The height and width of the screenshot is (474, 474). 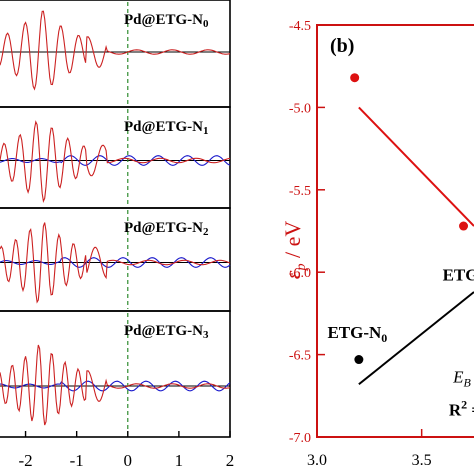 I want to click on x-tick-label: 3.5, so click(x=422, y=460).